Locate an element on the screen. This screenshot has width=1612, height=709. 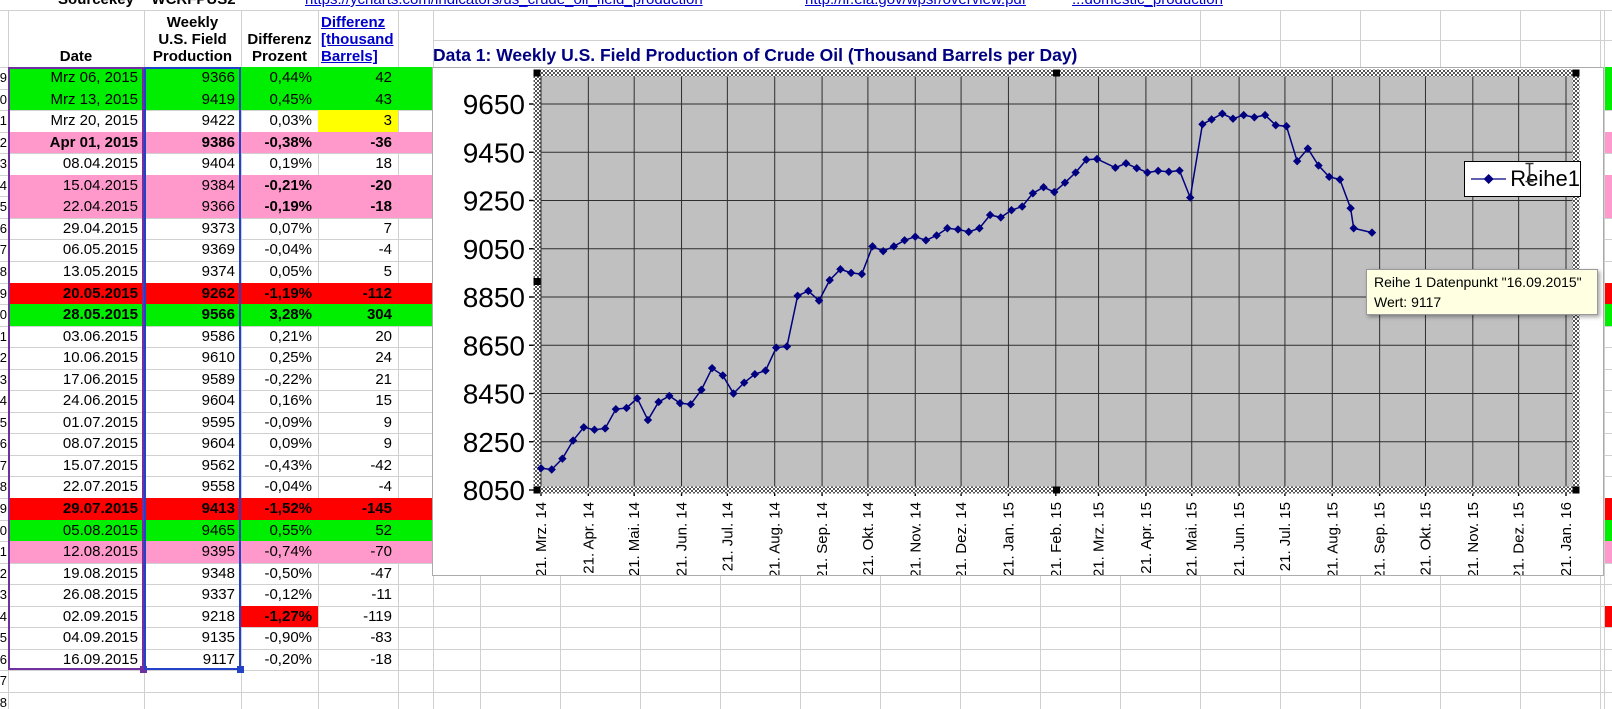
diff-barrels-cell: 9 is located at coordinates (387, 422).